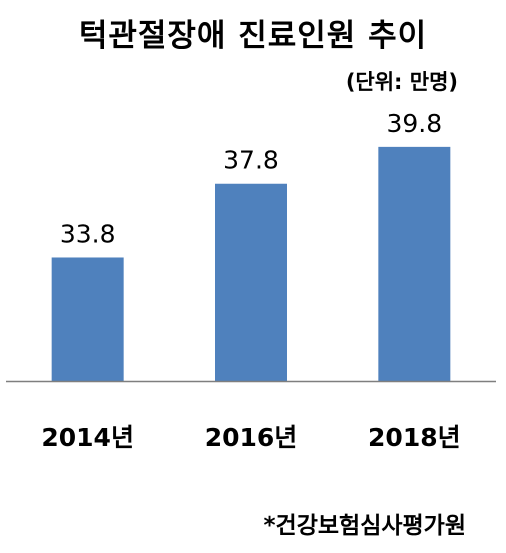 This screenshot has width=506, height=553. Describe the element at coordinates (401, 82) in the screenshot. I see `unit-label: (단위: 만명)` at that location.